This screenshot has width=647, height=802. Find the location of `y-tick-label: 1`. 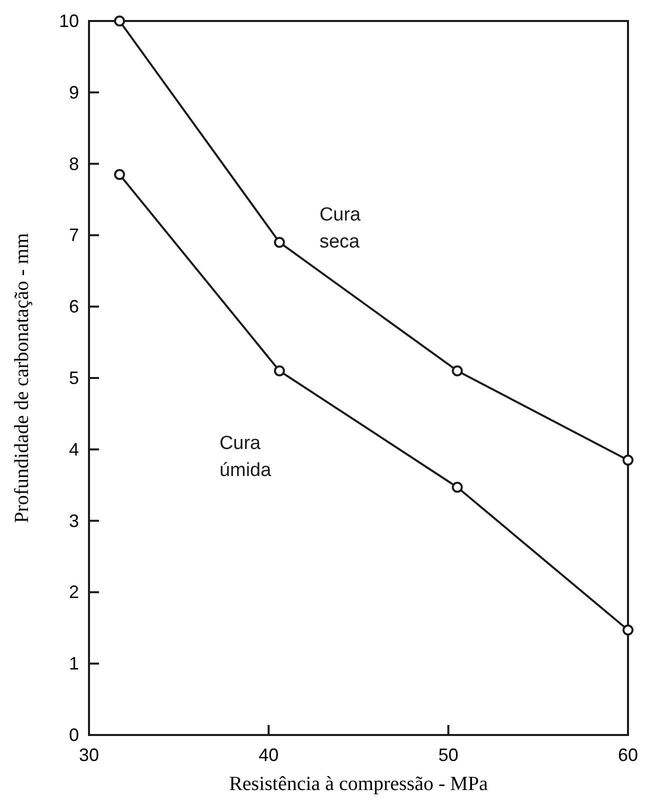

y-tick-label: 1 is located at coordinates (73, 664).